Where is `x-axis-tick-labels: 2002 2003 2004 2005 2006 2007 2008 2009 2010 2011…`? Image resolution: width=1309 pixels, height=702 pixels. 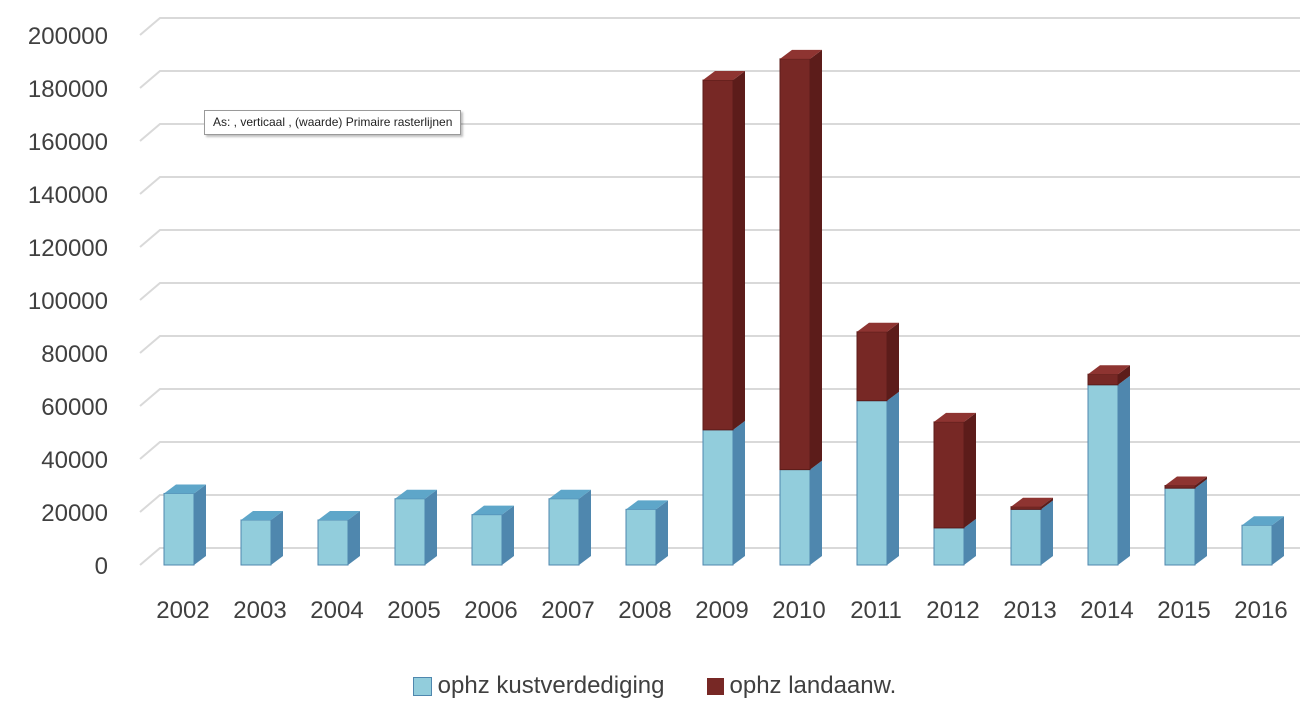 x-axis-tick-labels: 2002 2003 2004 2005 2006 2007 2008 2009 2010 2011… is located at coordinates (721, 610).